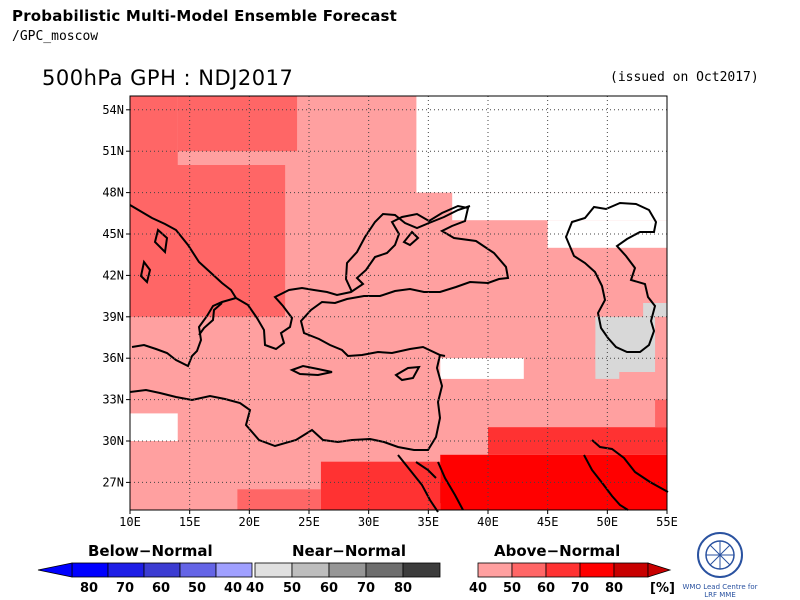 The image size is (800, 600). I want to click on lat-label: 39N, so click(113, 317).